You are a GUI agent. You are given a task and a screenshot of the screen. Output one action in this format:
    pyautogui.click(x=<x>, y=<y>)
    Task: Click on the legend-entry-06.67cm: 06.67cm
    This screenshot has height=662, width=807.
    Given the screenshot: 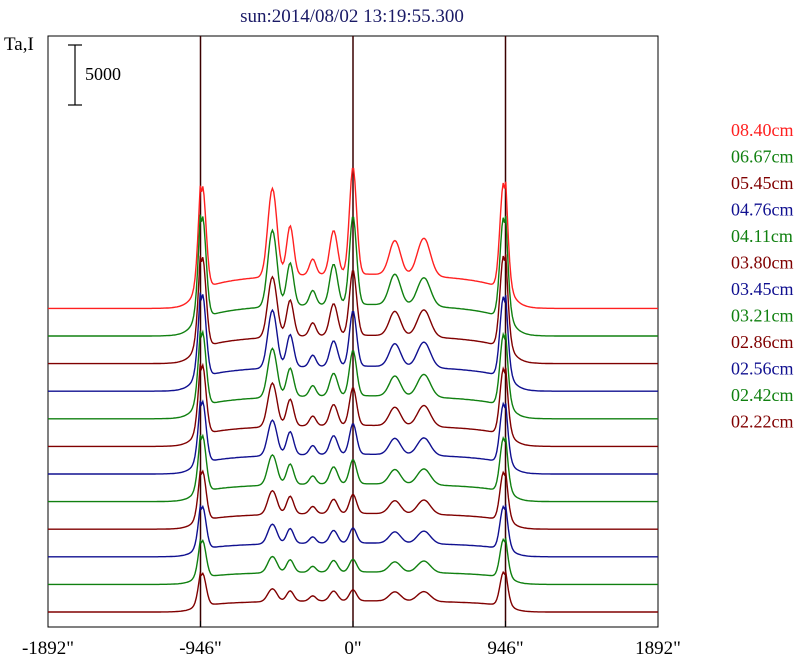 What is the action you would take?
    pyautogui.click(x=762, y=157)
    